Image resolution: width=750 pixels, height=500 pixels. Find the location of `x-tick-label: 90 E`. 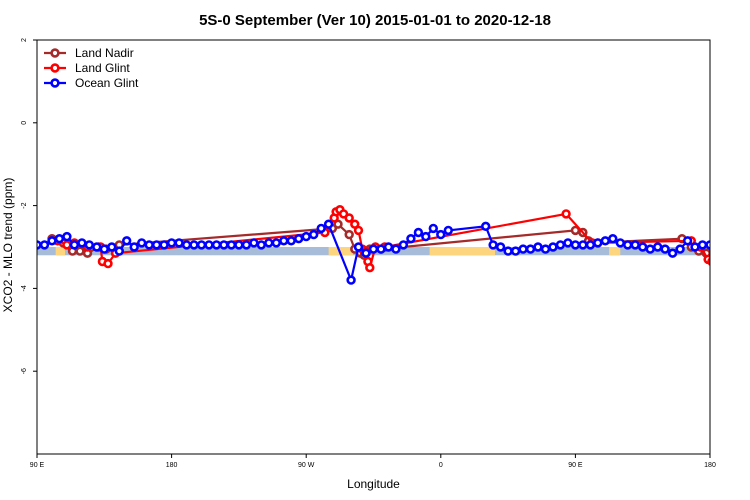

x-tick-label: 90 E is located at coordinates (575, 465).